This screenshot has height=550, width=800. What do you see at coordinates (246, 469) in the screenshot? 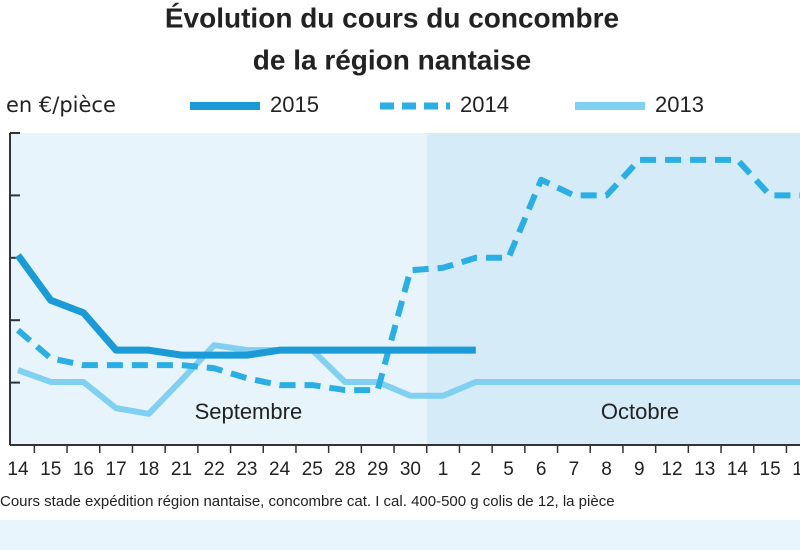
I see `x-tick-label: 23` at bounding box center [246, 469].